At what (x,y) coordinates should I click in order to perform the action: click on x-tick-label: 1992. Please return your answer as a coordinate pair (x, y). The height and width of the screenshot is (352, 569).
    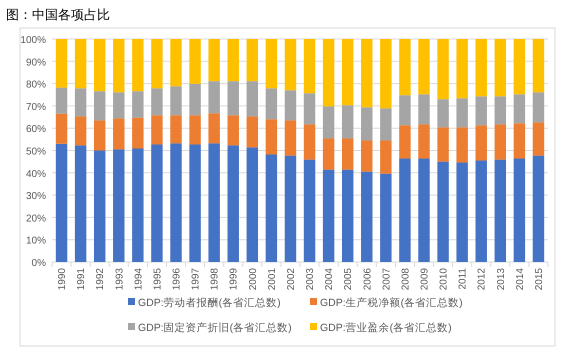
    Looking at the image, I should click on (100, 279).